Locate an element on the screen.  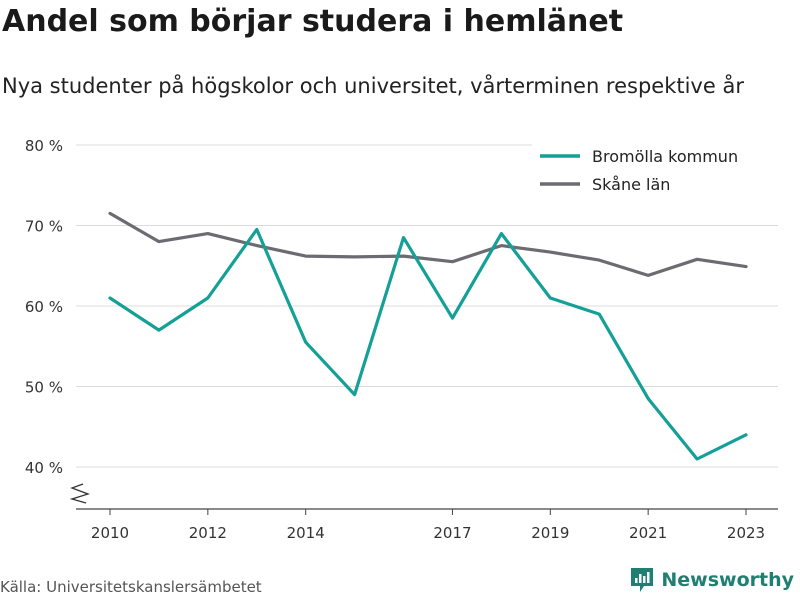
brand-name: Newsworthy is located at coordinates (727, 580).